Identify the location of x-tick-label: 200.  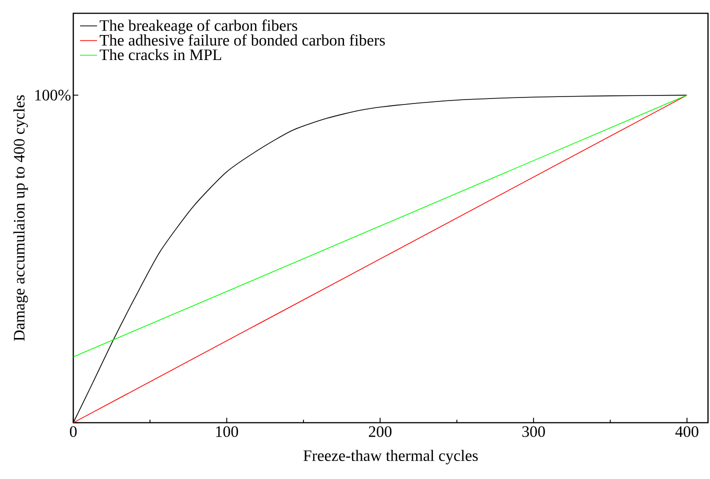
(380, 431).